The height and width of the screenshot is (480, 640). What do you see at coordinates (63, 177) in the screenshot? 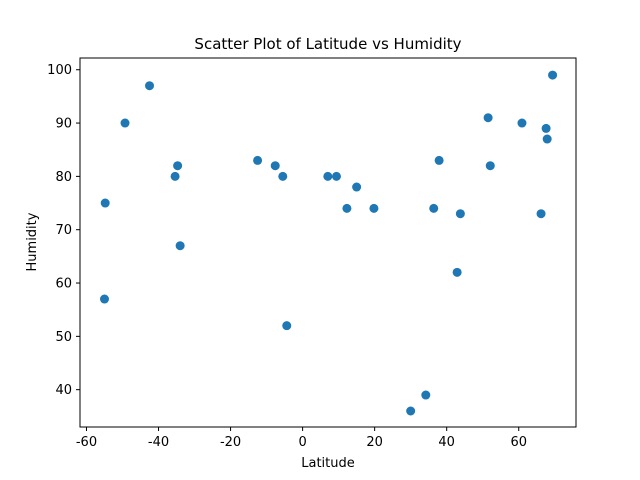
I see `y-tick-label: 80` at bounding box center [63, 177].